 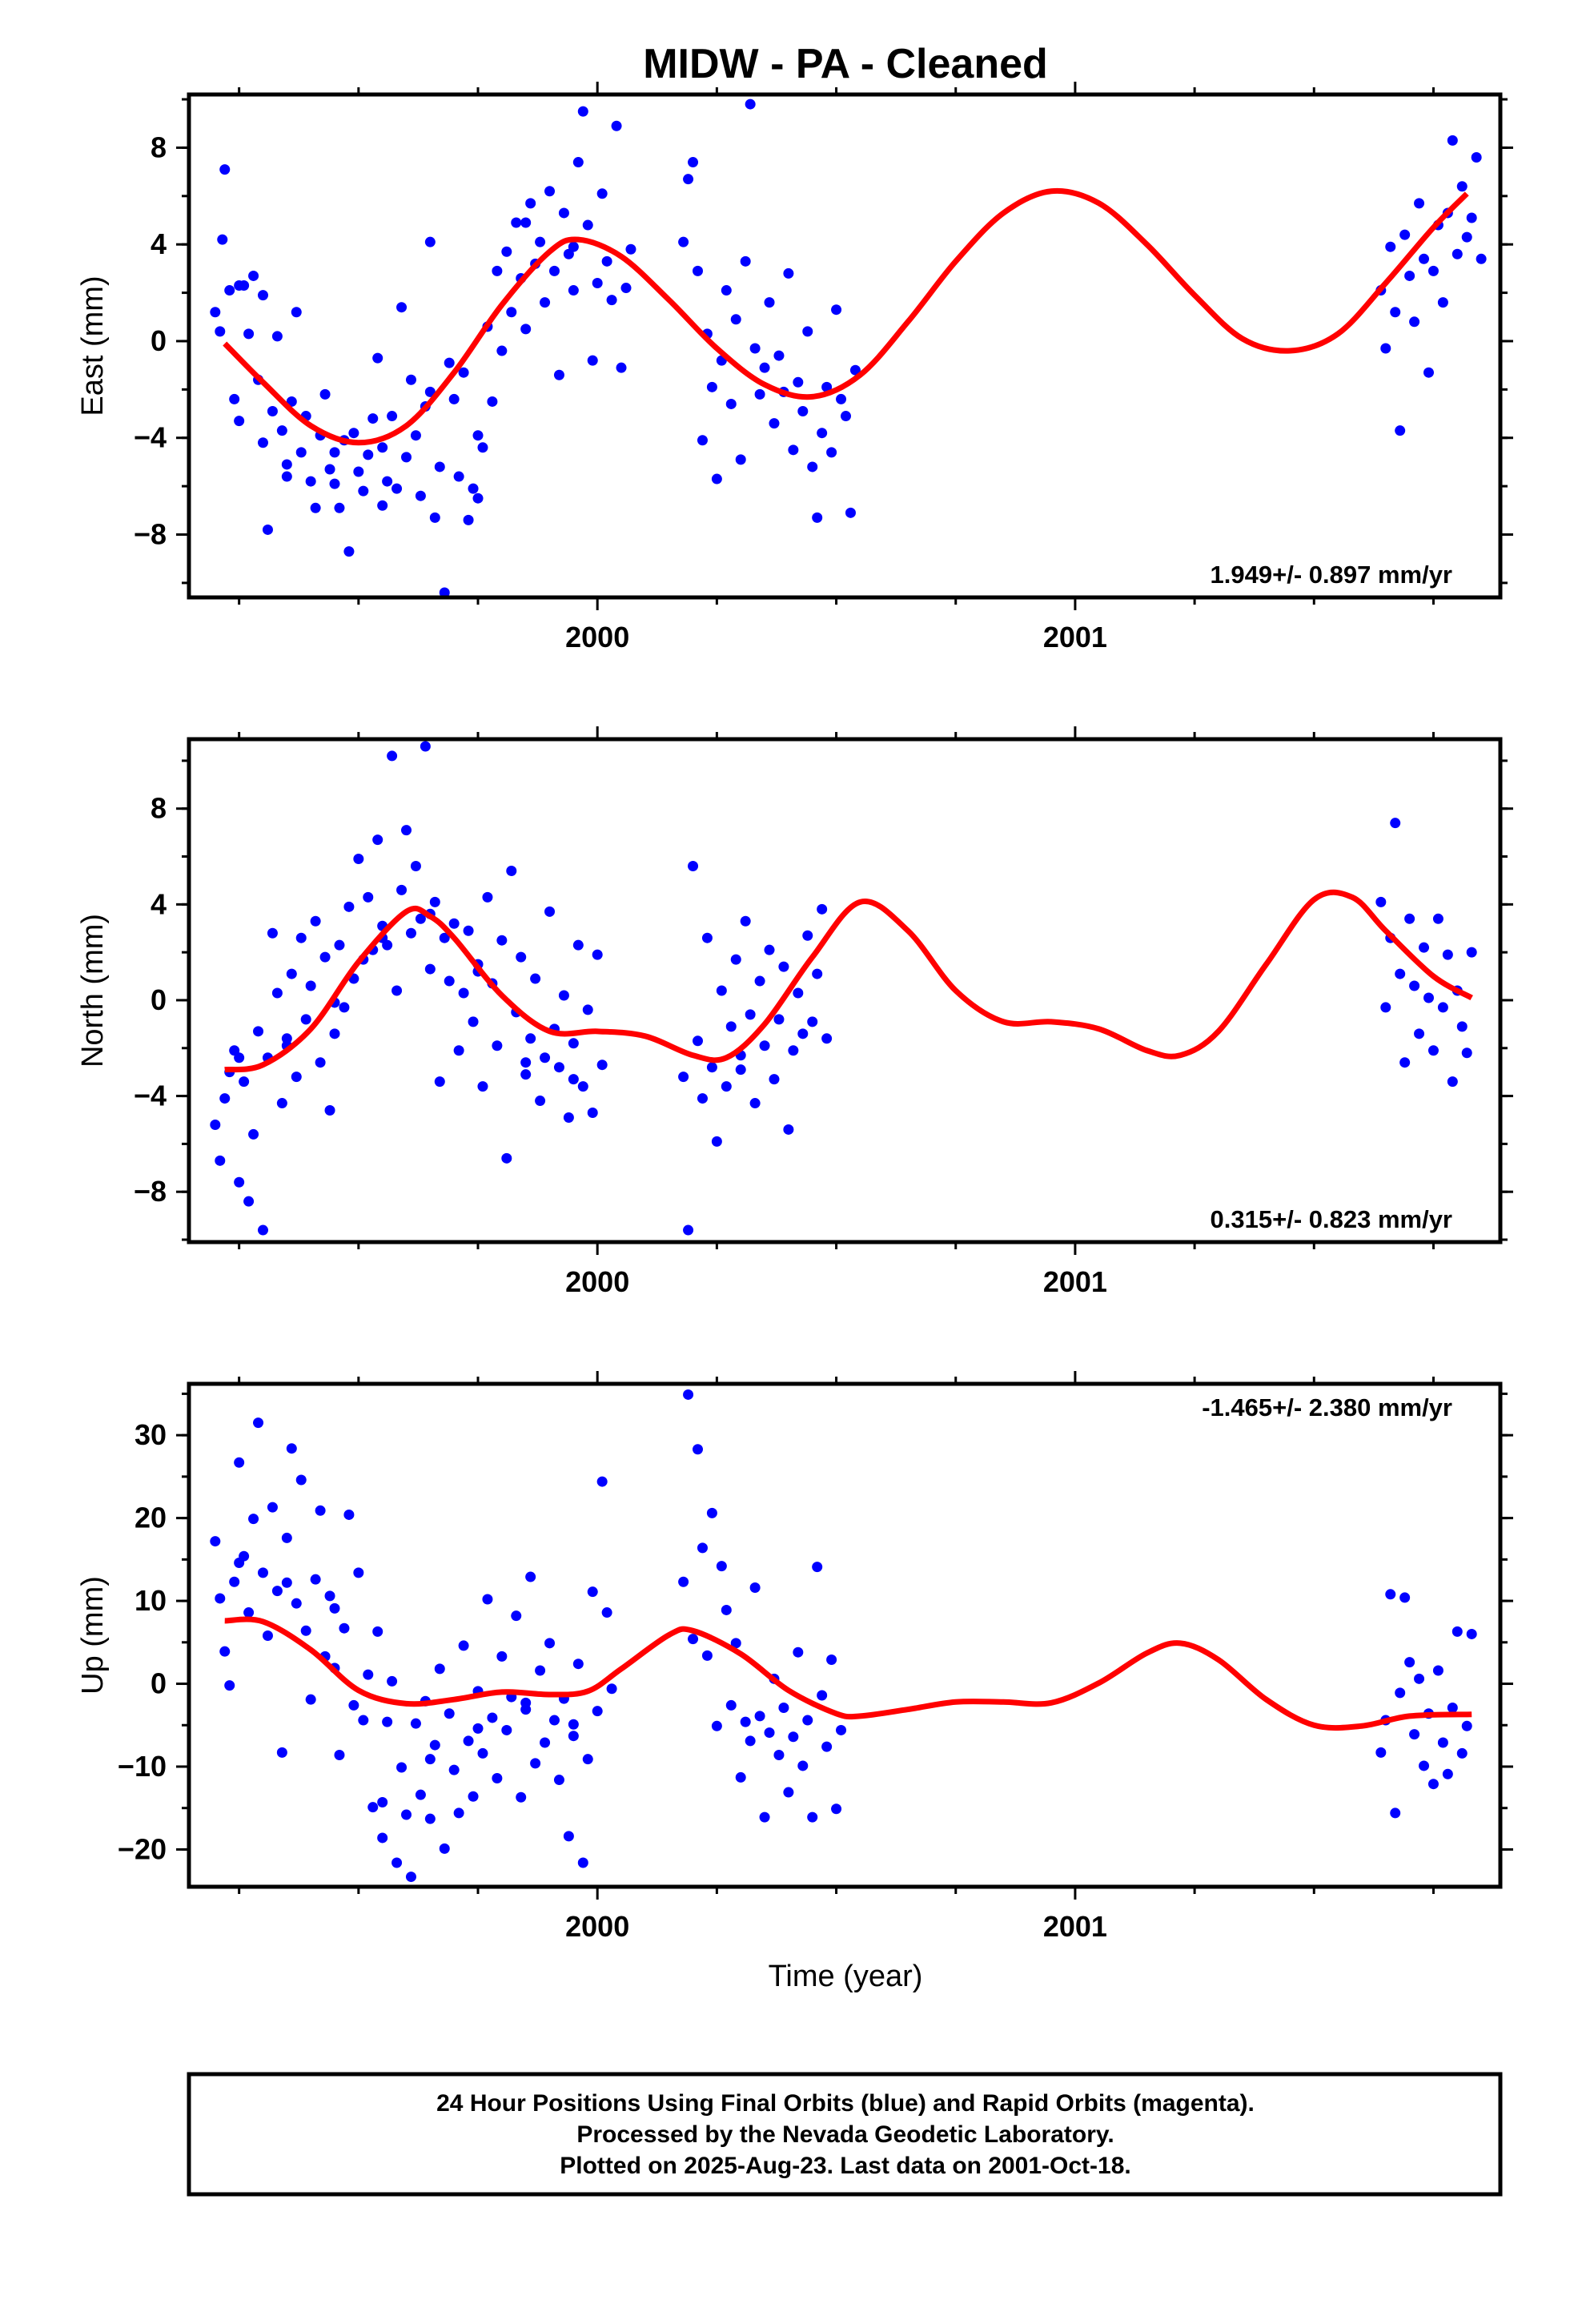 What do you see at coordinates (151, 1096) in the screenshot?
I see `y-tick-label: −4` at bounding box center [151, 1096].